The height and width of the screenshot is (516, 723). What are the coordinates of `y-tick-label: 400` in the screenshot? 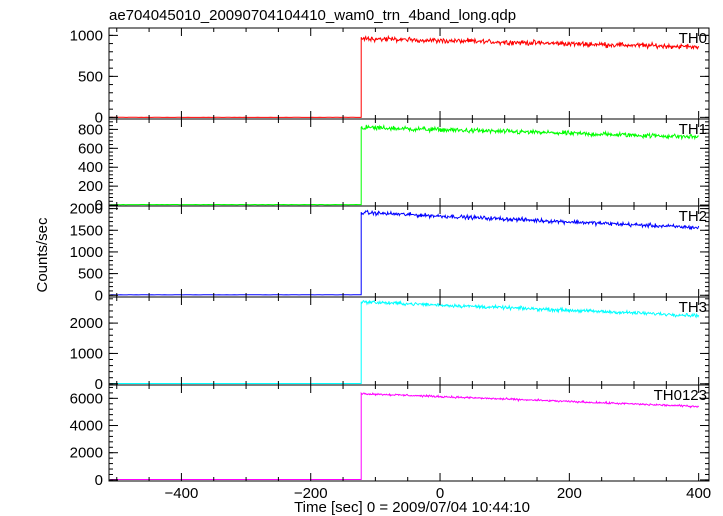 It's located at (90, 167).